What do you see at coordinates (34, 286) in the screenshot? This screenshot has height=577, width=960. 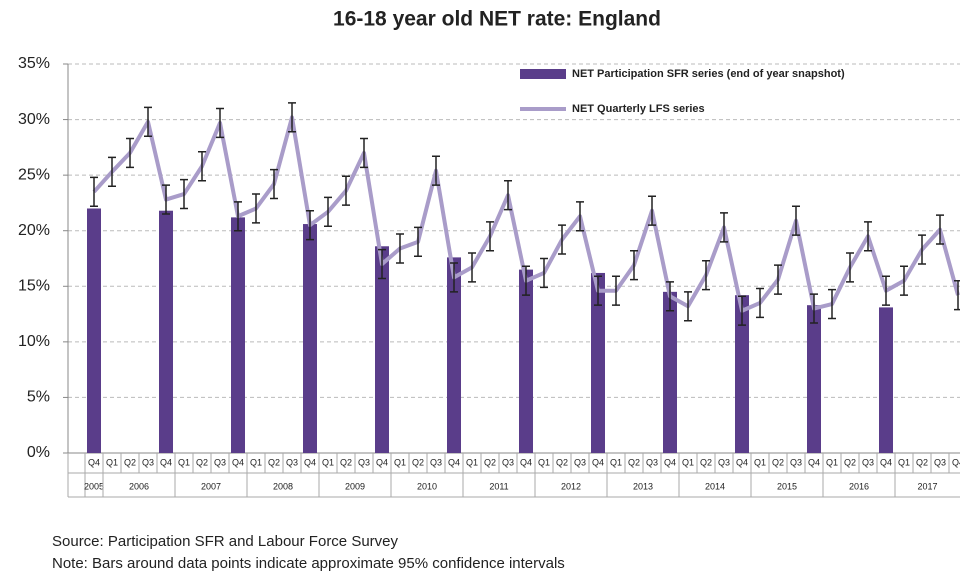 I see `y-tick-label: 15%` at bounding box center [34, 286].